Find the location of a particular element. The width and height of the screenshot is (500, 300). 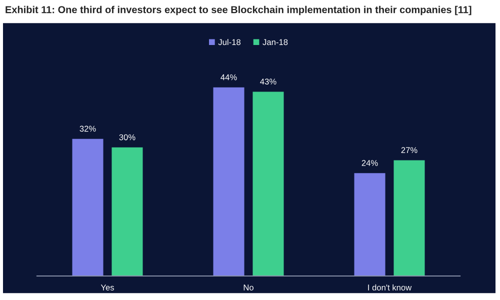

x-tick-label: Yes is located at coordinates (107, 287).